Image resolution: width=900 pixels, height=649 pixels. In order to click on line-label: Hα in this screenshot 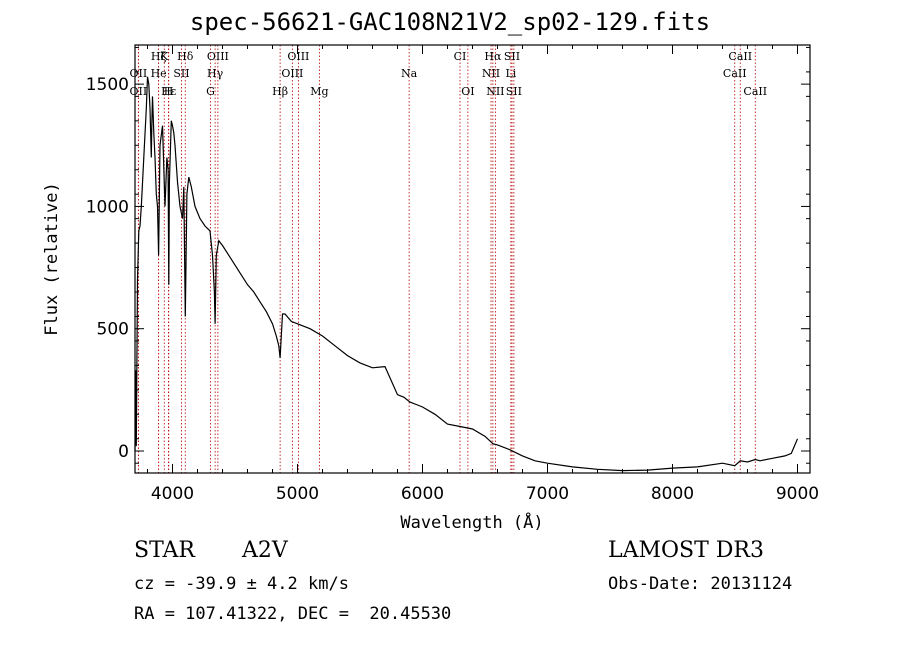, I will do `click(493, 56)`.